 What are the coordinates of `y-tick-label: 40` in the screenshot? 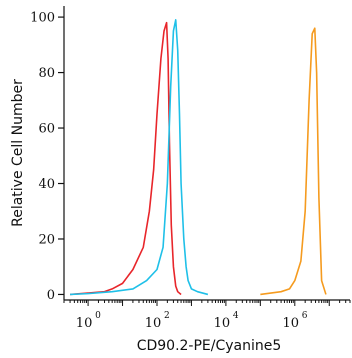 It's located at (46, 184).